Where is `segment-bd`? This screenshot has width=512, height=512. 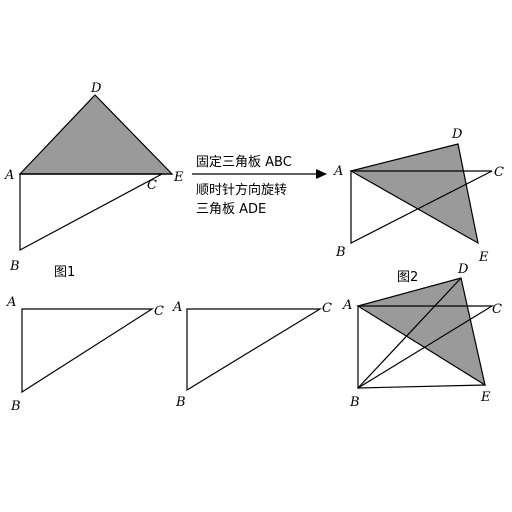
segment-bd is located at coordinates (409, 333).